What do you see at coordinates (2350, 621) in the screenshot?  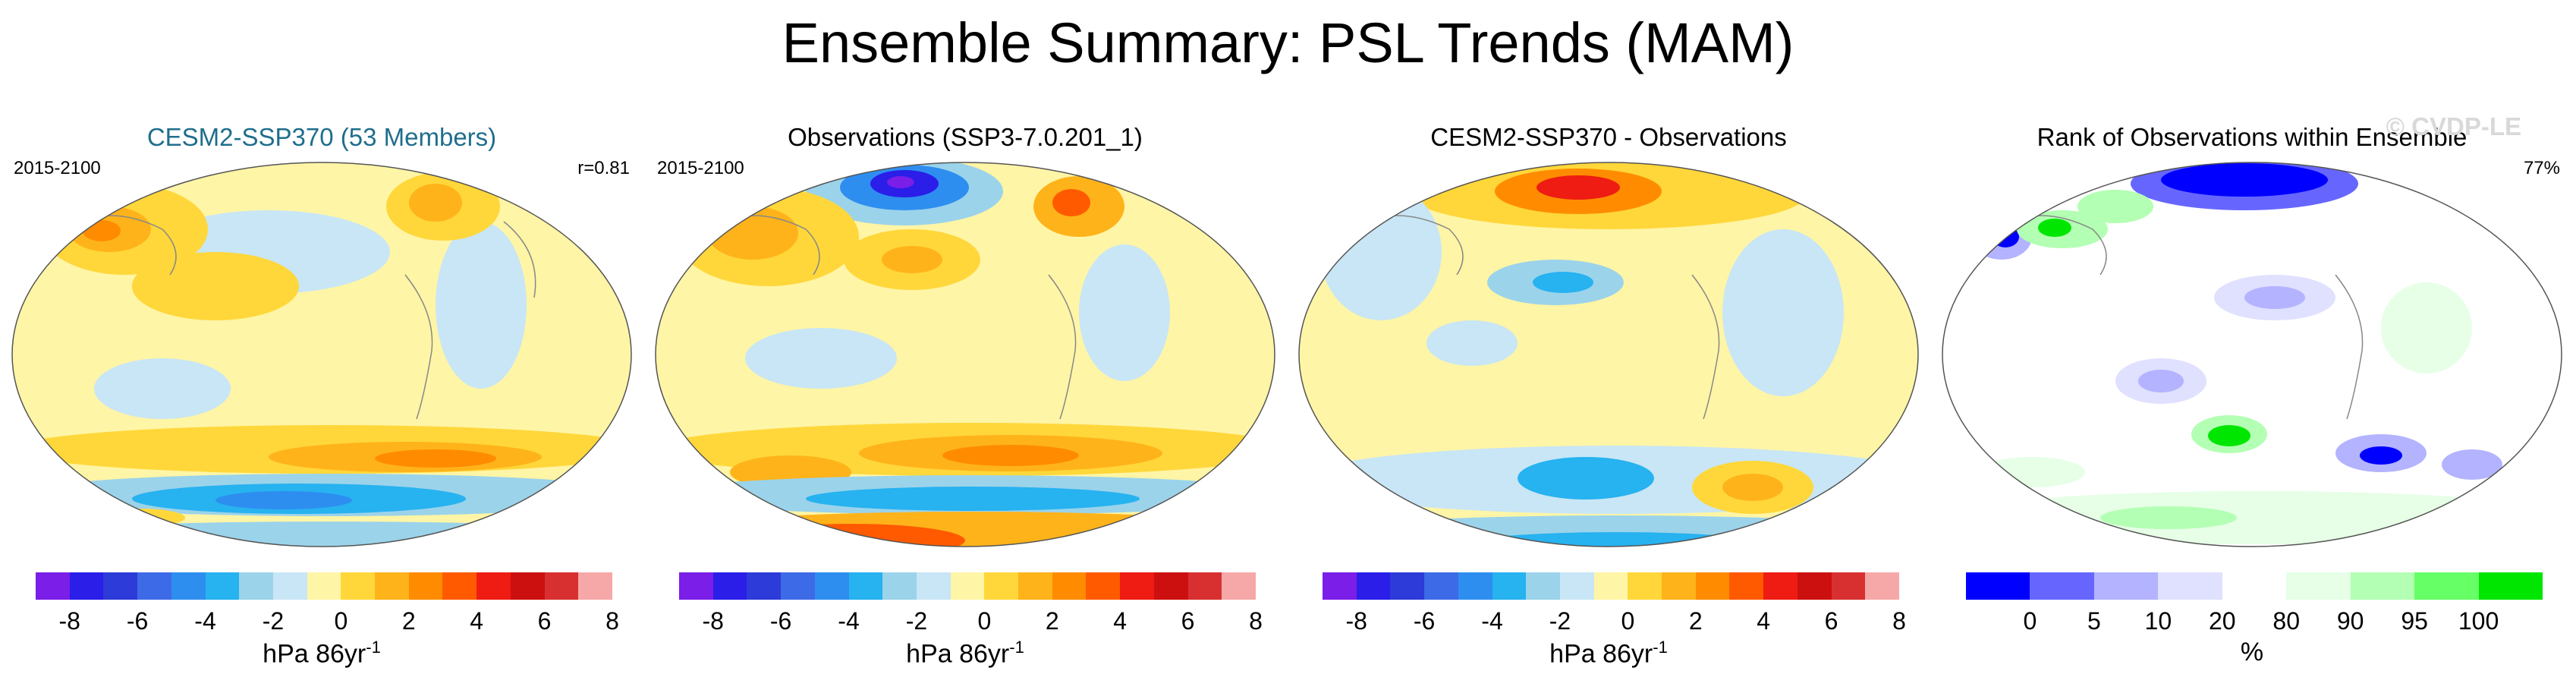 I see `rank-colorbar-tick-label: 90` at bounding box center [2350, 621].